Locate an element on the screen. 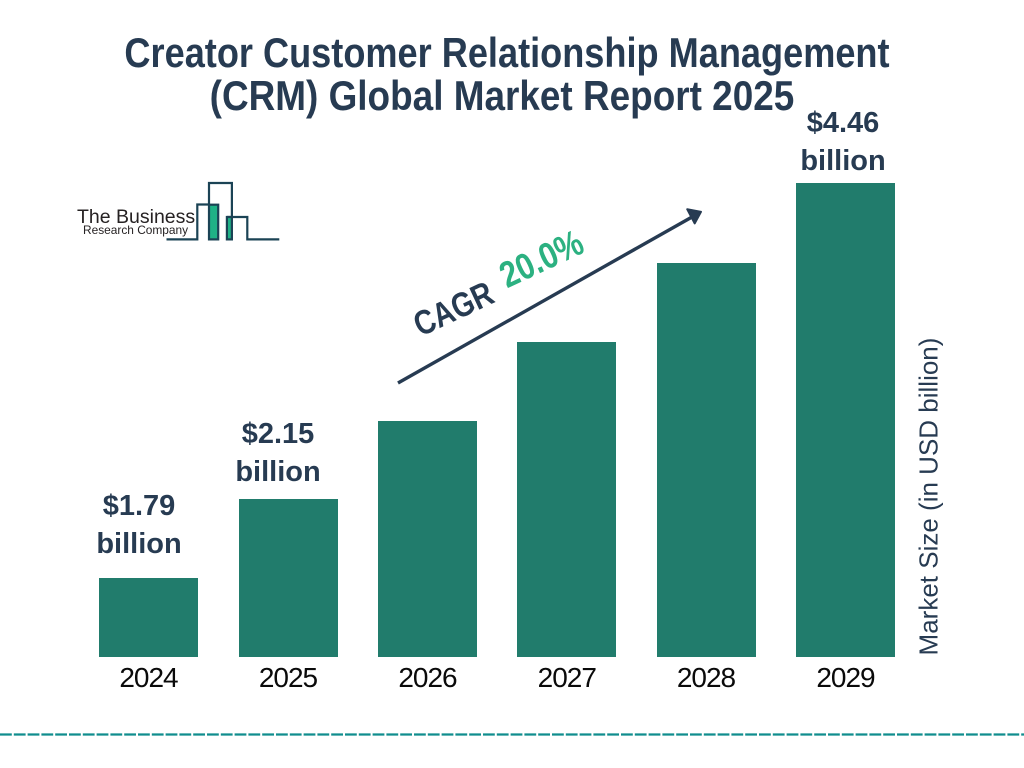 This screenshot has height=768, width=1024. svg-text: Market Size (in USD billion) is located at coordinates (928, 497).